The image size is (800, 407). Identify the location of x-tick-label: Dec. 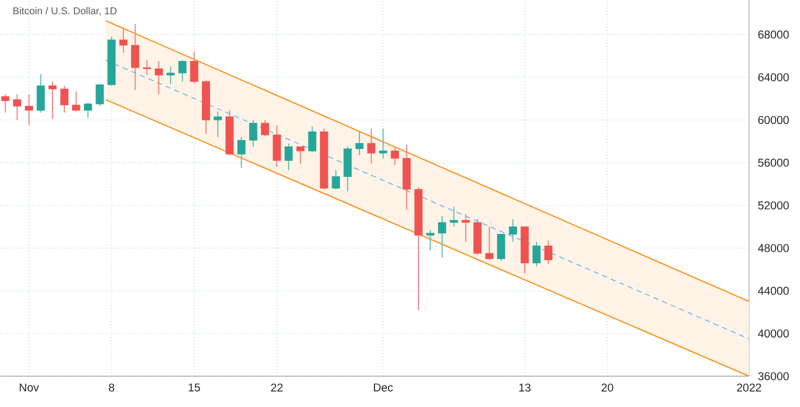
(383, 387).